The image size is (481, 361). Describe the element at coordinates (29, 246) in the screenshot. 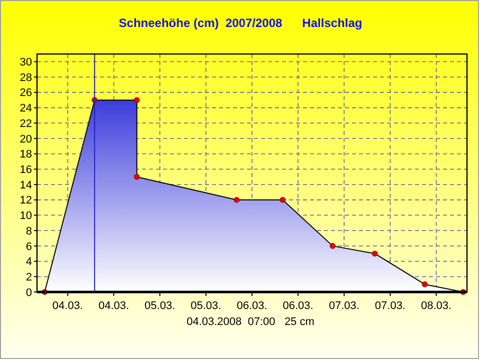

I see `y-tick-label: 6` at that location.